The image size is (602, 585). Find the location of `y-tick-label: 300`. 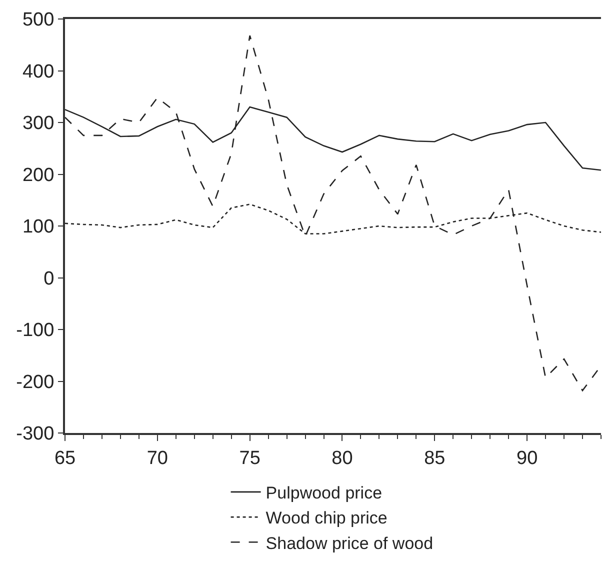

y-tick-label: 300 is located at coordinates (38, 123).